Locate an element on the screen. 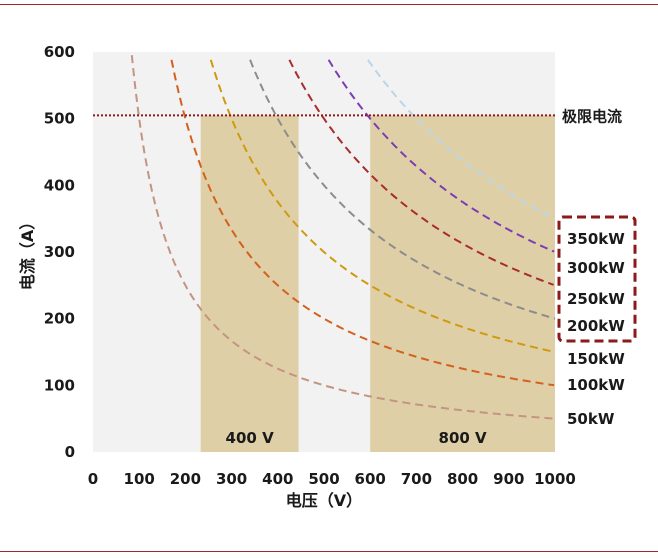 This screenshot has width=658, height=558. x-tick-label: 100 is located at coordinates (139, 479).